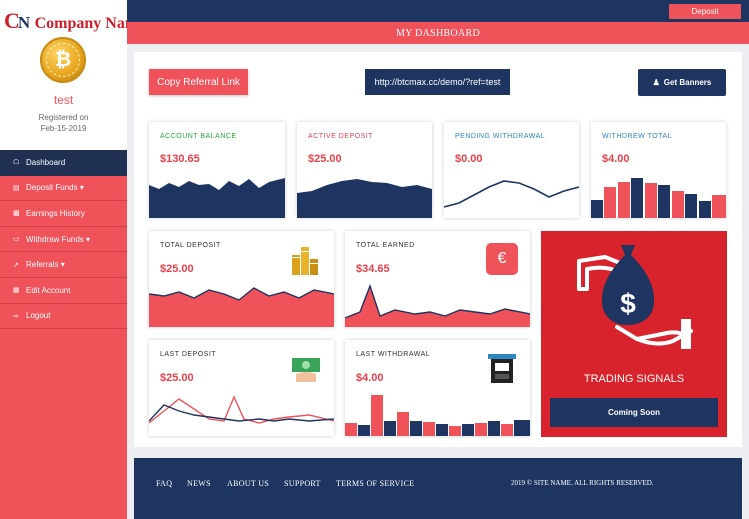 This screenshot has height=519, width=749. Describe the element at coordinates (190, 245) in the screenshot. I see `stat-label: TOTAL DEPOSIT` at that location.